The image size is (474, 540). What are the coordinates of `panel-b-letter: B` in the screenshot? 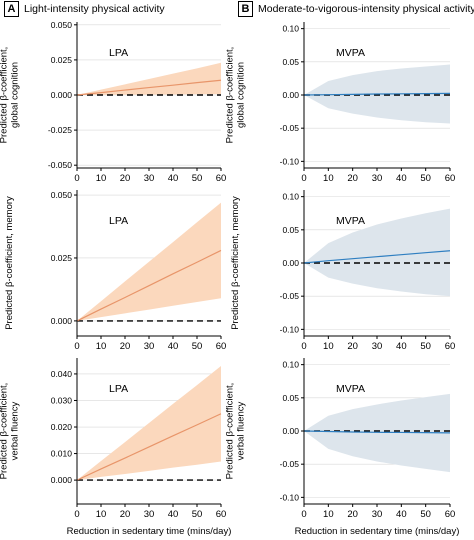 It's located at (245, 8).